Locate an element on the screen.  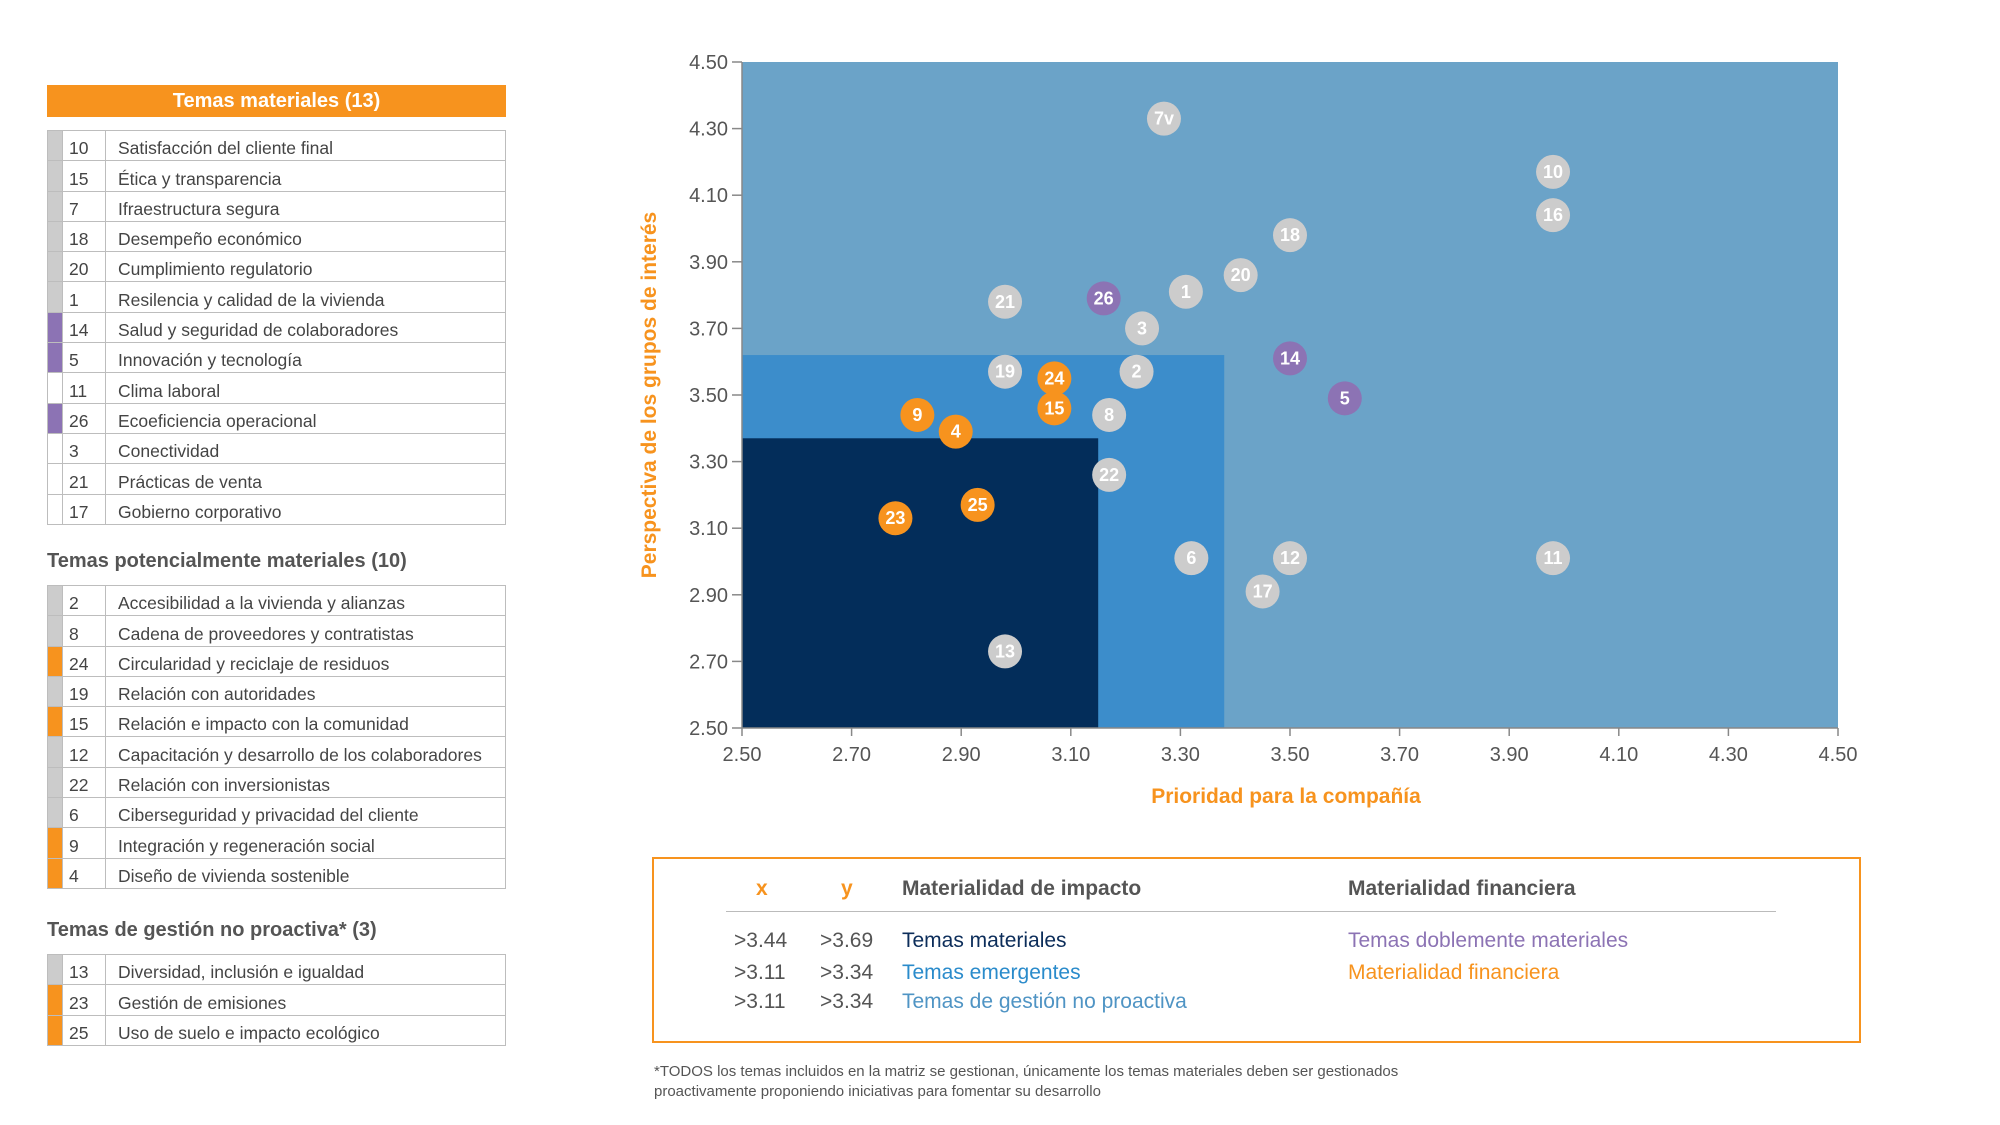
data-point-label: 4 is located at coordinates (956, 432).